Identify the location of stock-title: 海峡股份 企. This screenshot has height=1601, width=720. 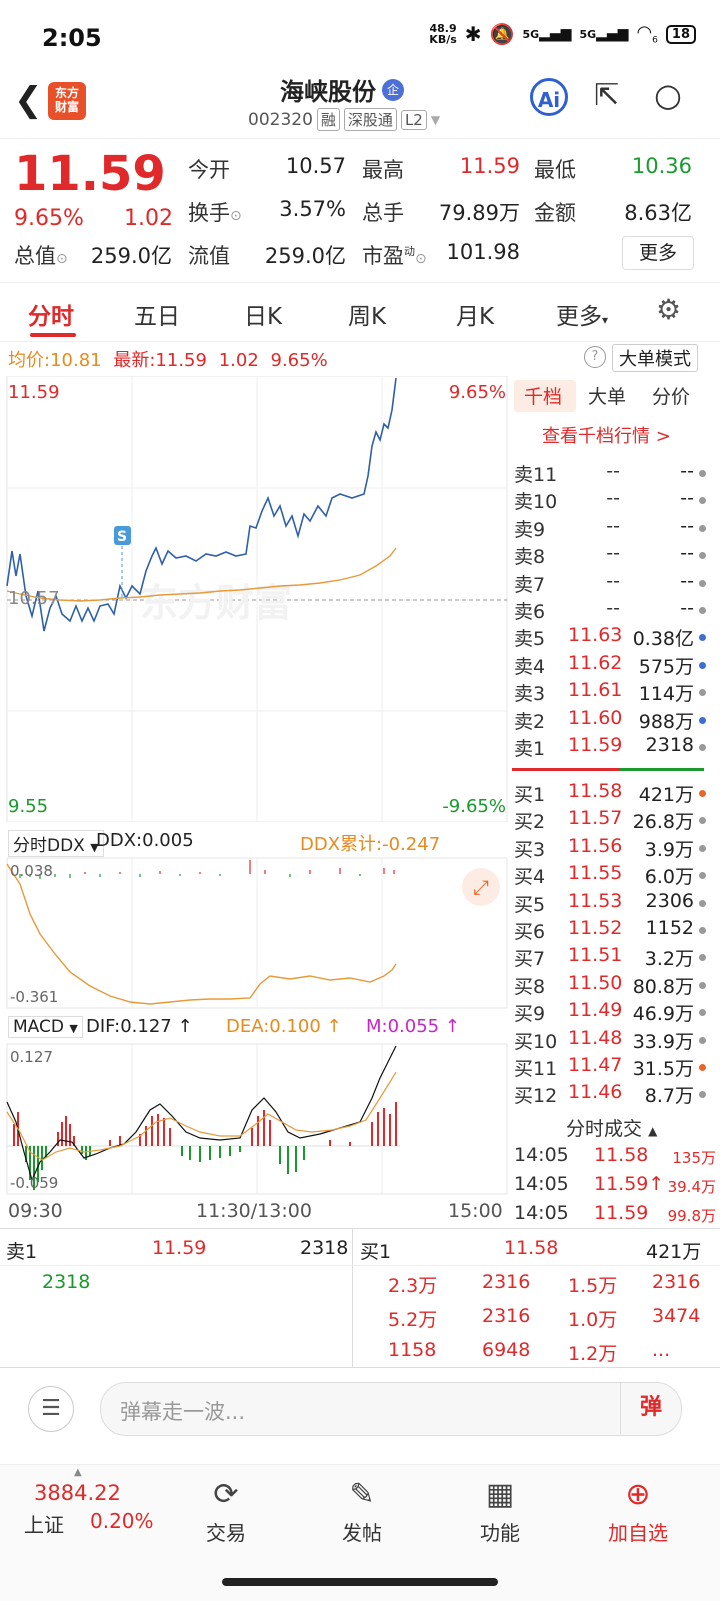
(342, 89).